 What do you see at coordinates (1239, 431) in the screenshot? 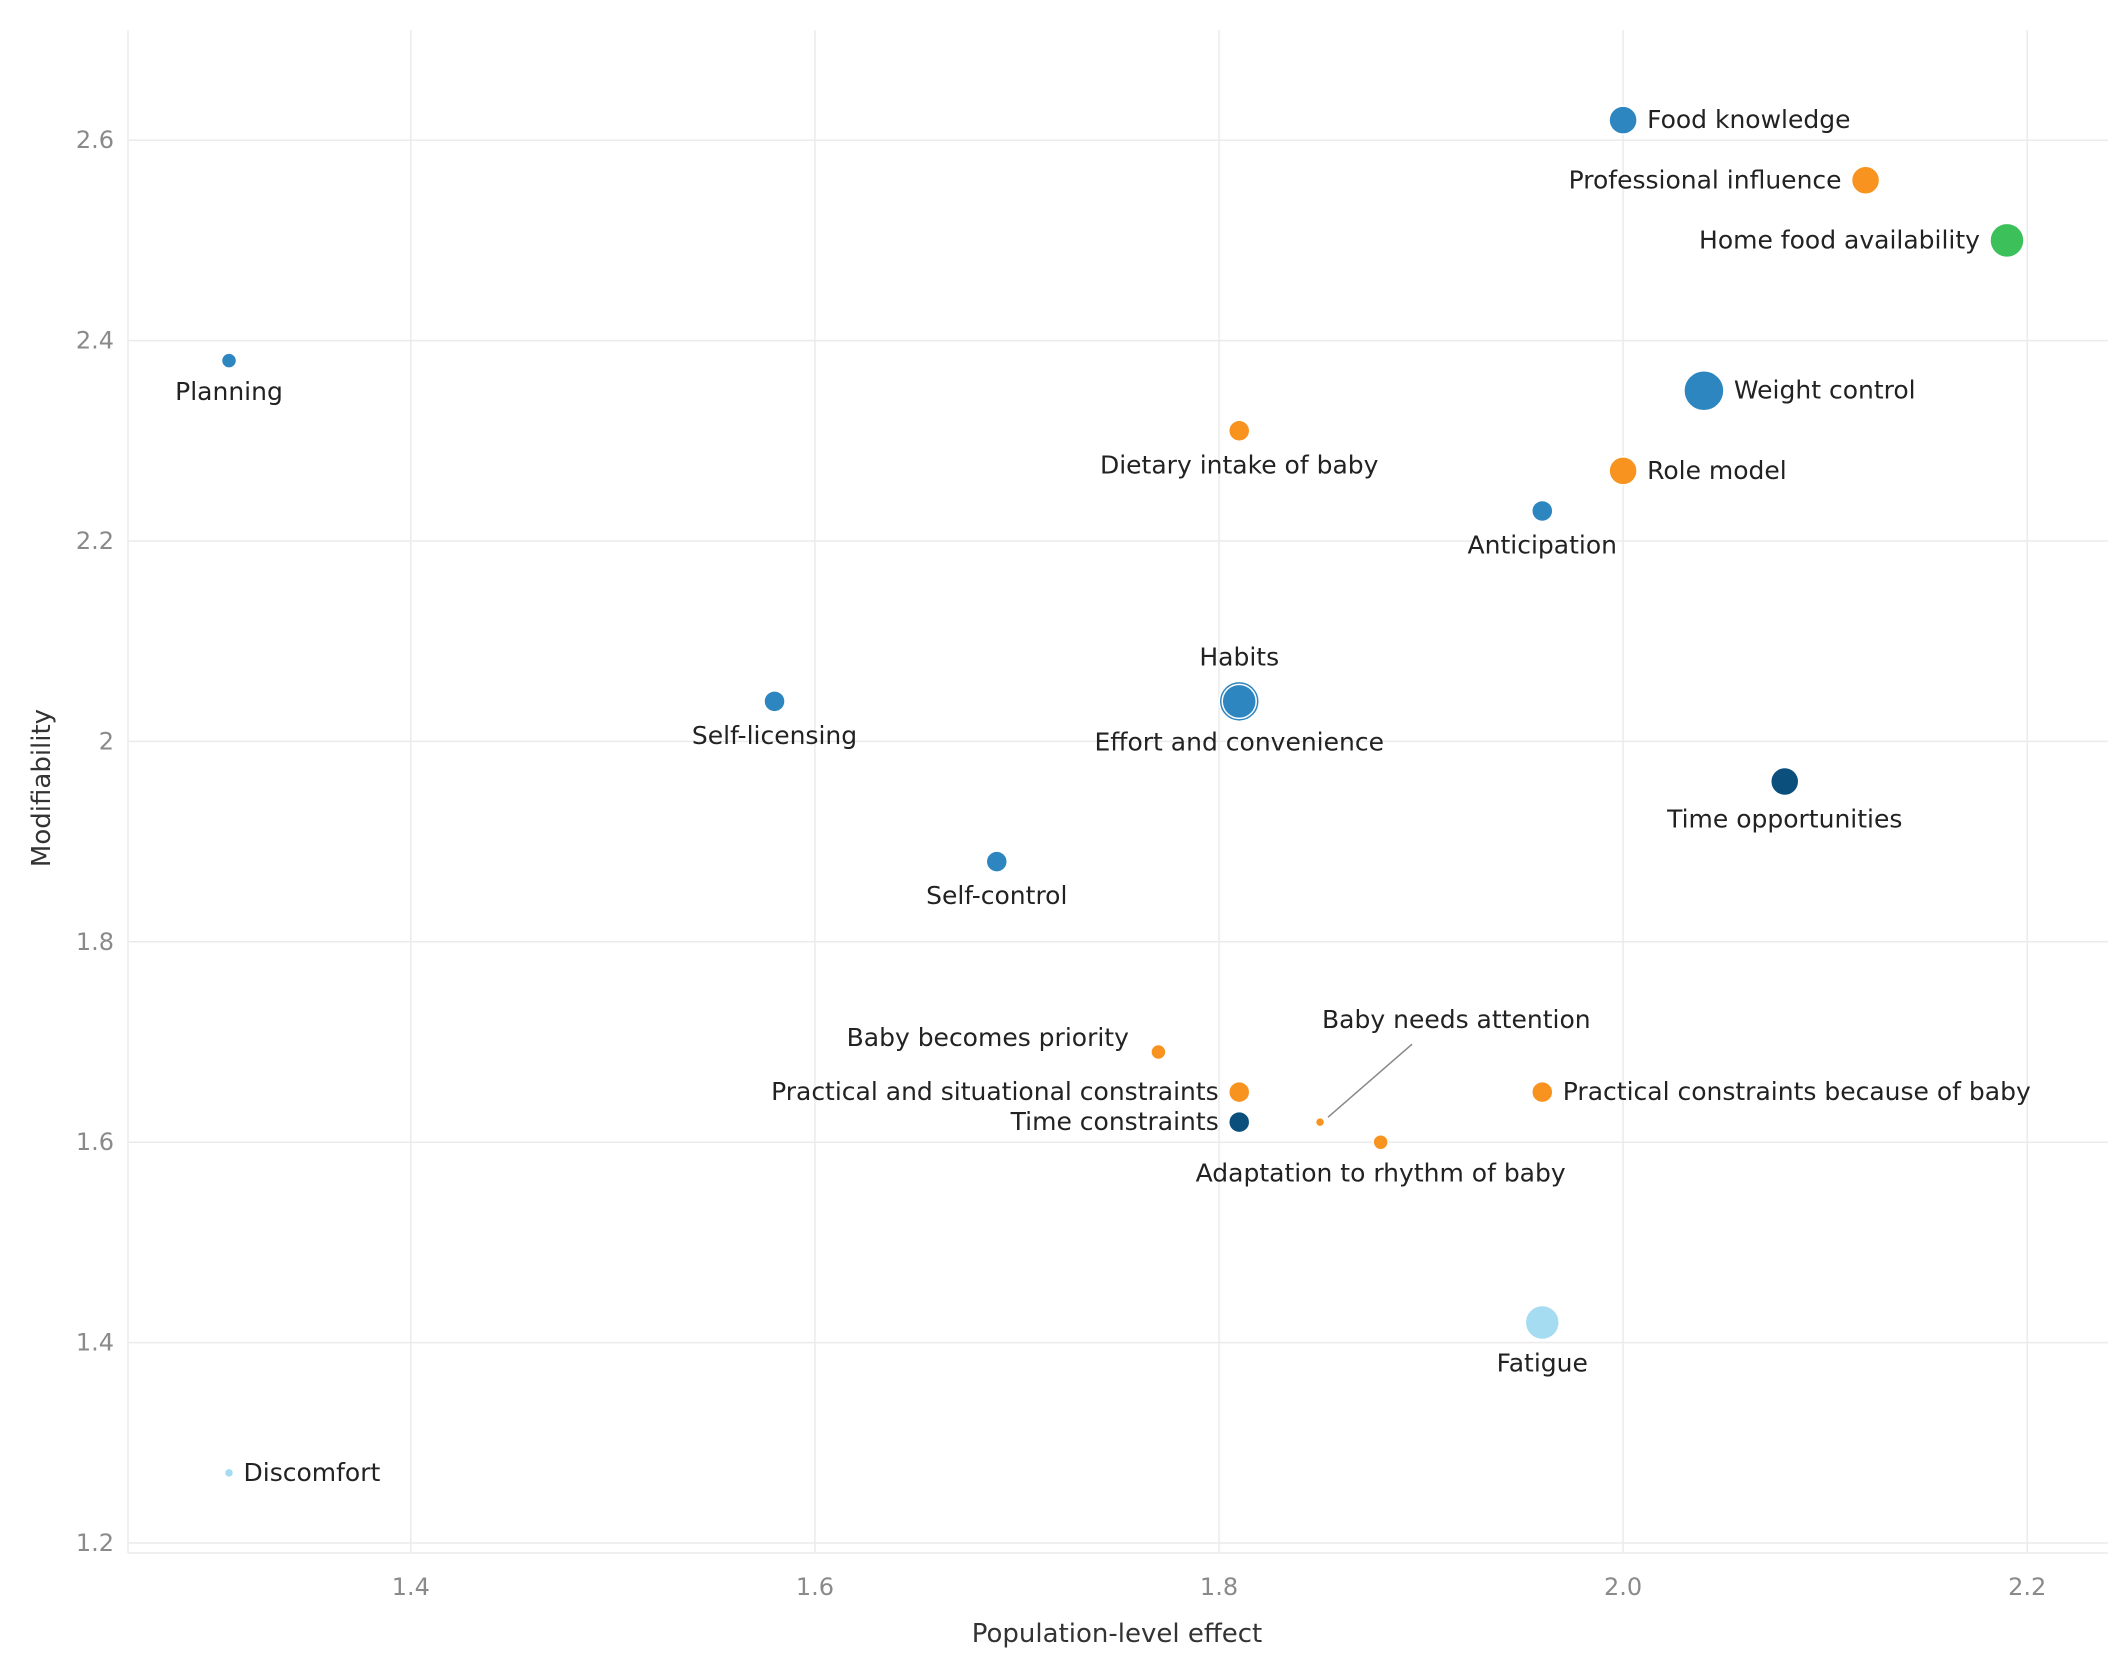
I see `point-dietary-intake-of-baby` at bounding box center [1239, 431].